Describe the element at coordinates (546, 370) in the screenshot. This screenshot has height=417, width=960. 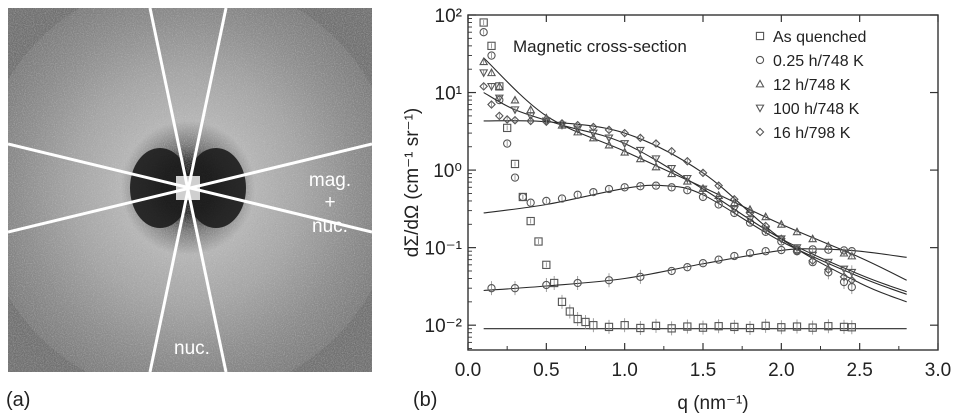
I see `x-tick-label: 0.5` at that location.